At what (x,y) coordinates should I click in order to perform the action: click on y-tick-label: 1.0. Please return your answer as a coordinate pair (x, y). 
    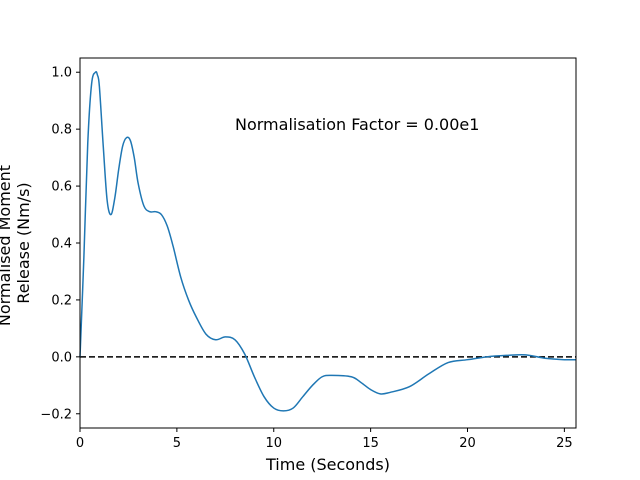
    Looking at the image, I should click on (61, 73).